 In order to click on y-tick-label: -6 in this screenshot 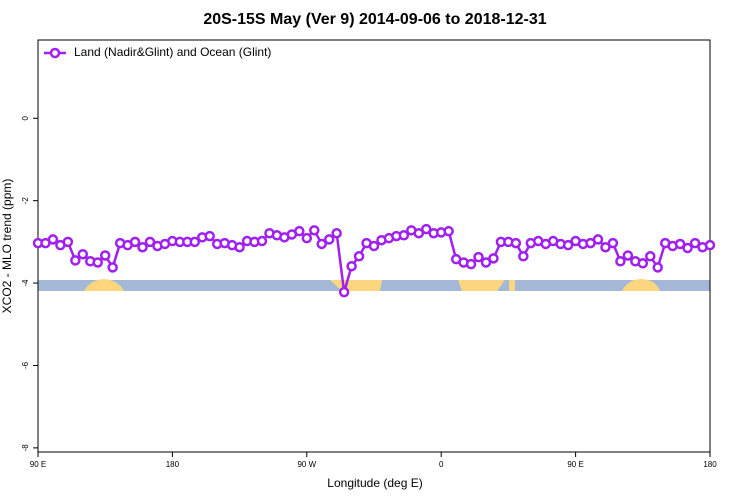, I will do `click(25, 365)`.